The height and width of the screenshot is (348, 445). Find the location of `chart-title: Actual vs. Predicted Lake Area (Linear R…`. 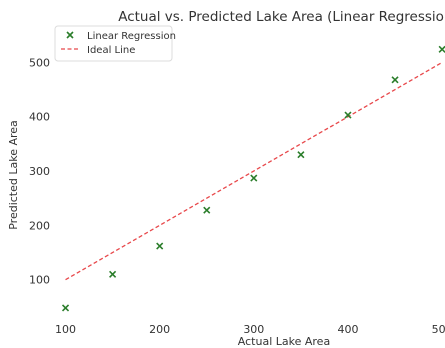

chart-title: Actual vs. Predicted Lake Area (Linear R… is located at coordinates (281, 17).